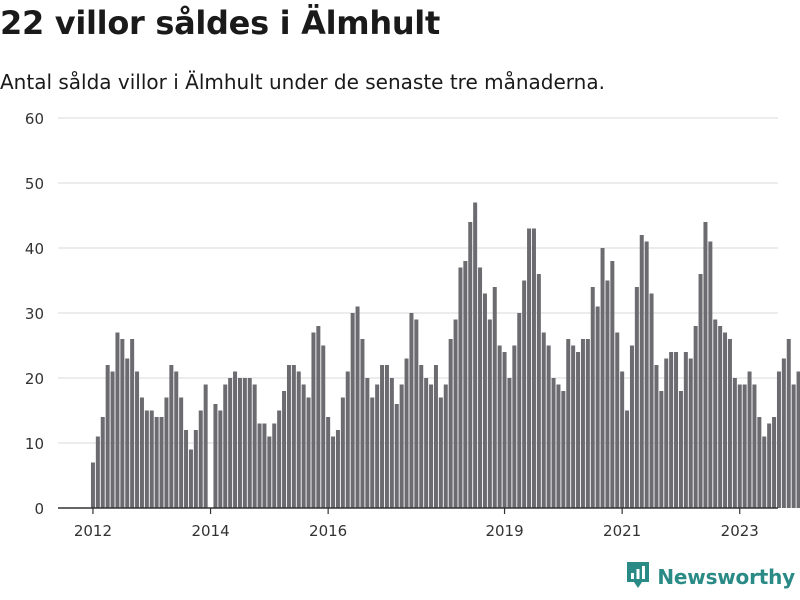 This screenshot has height=600, width=800. What do you see at coordinates (418, 510) in the screenshot?
I see `axes` at bounding box center [418, 510].